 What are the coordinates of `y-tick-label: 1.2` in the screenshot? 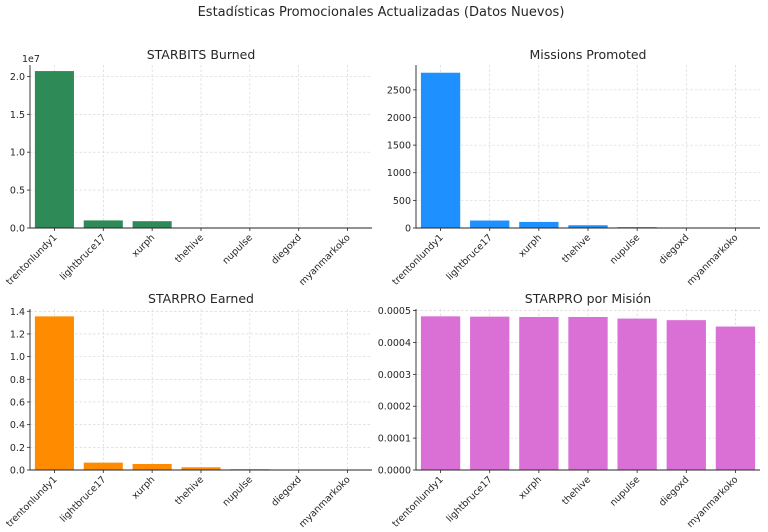 It's located at (17, 334).